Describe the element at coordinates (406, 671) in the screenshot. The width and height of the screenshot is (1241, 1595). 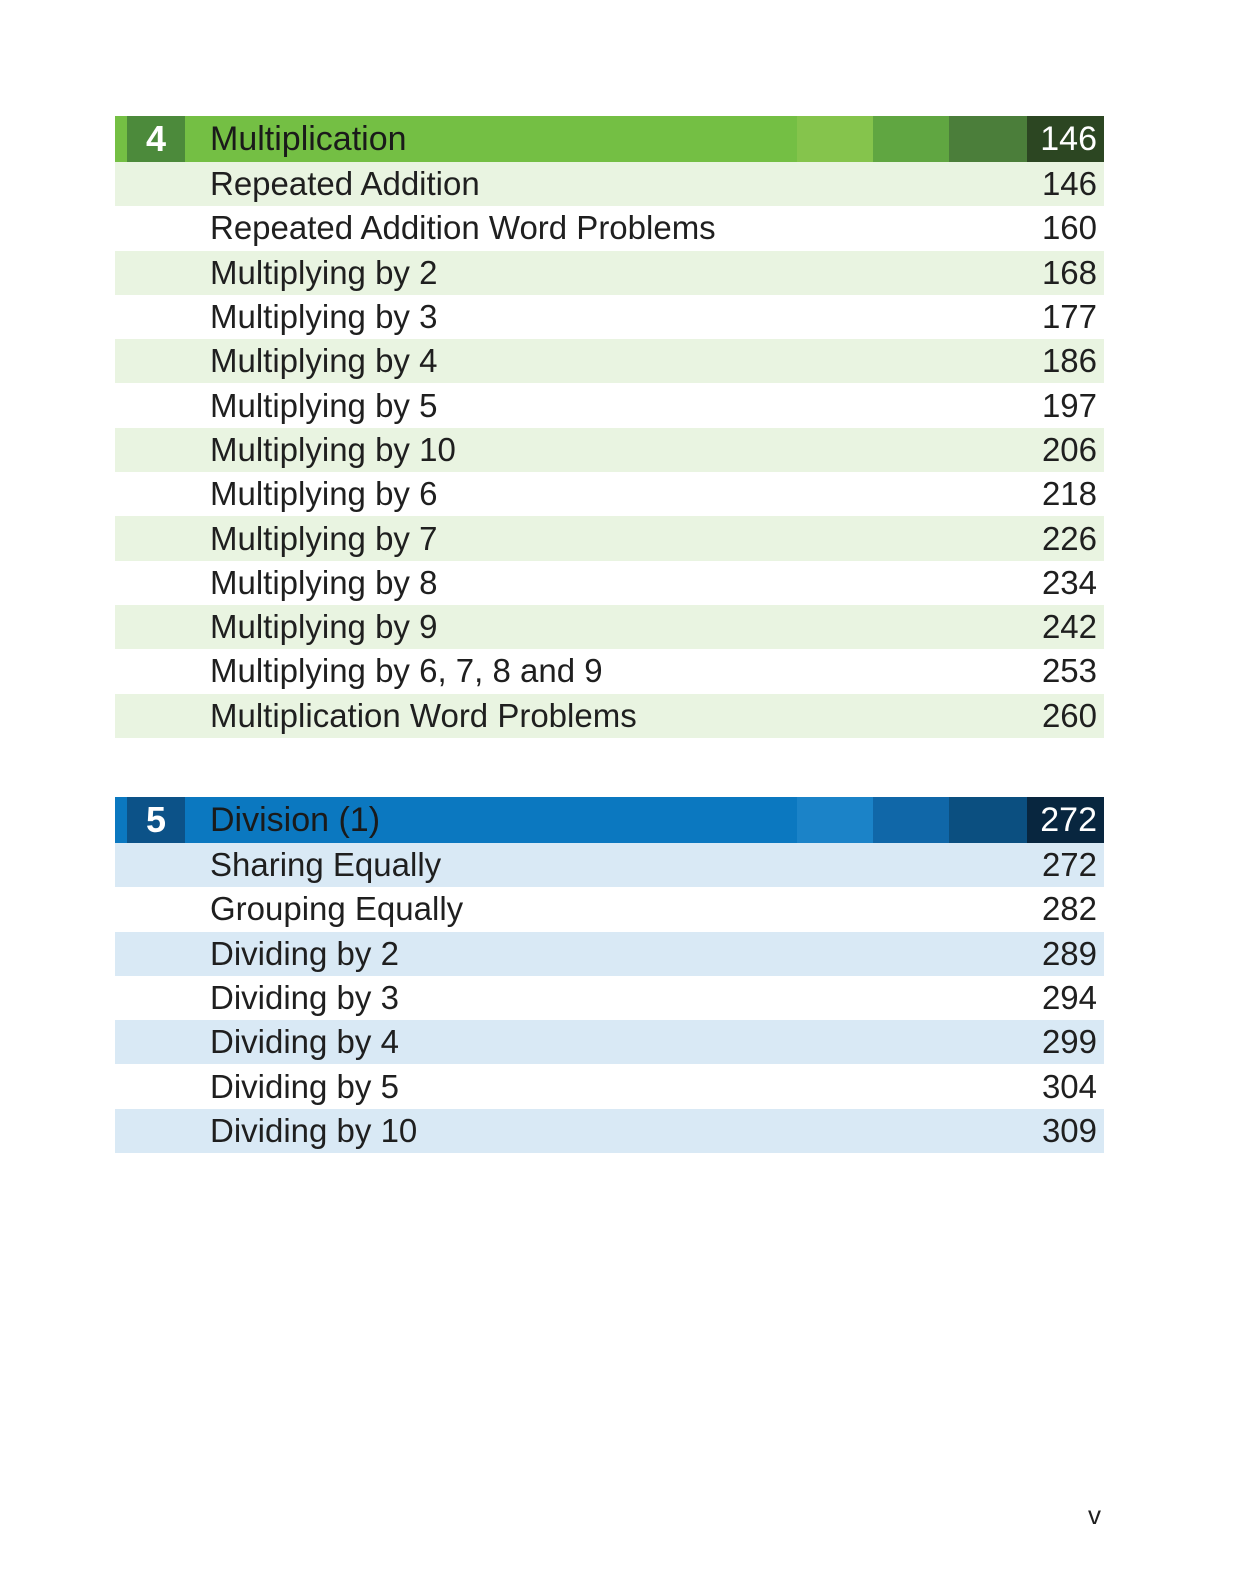
I see `entry-title: Multiplying by 6, 7, 8 and 9` at that location.